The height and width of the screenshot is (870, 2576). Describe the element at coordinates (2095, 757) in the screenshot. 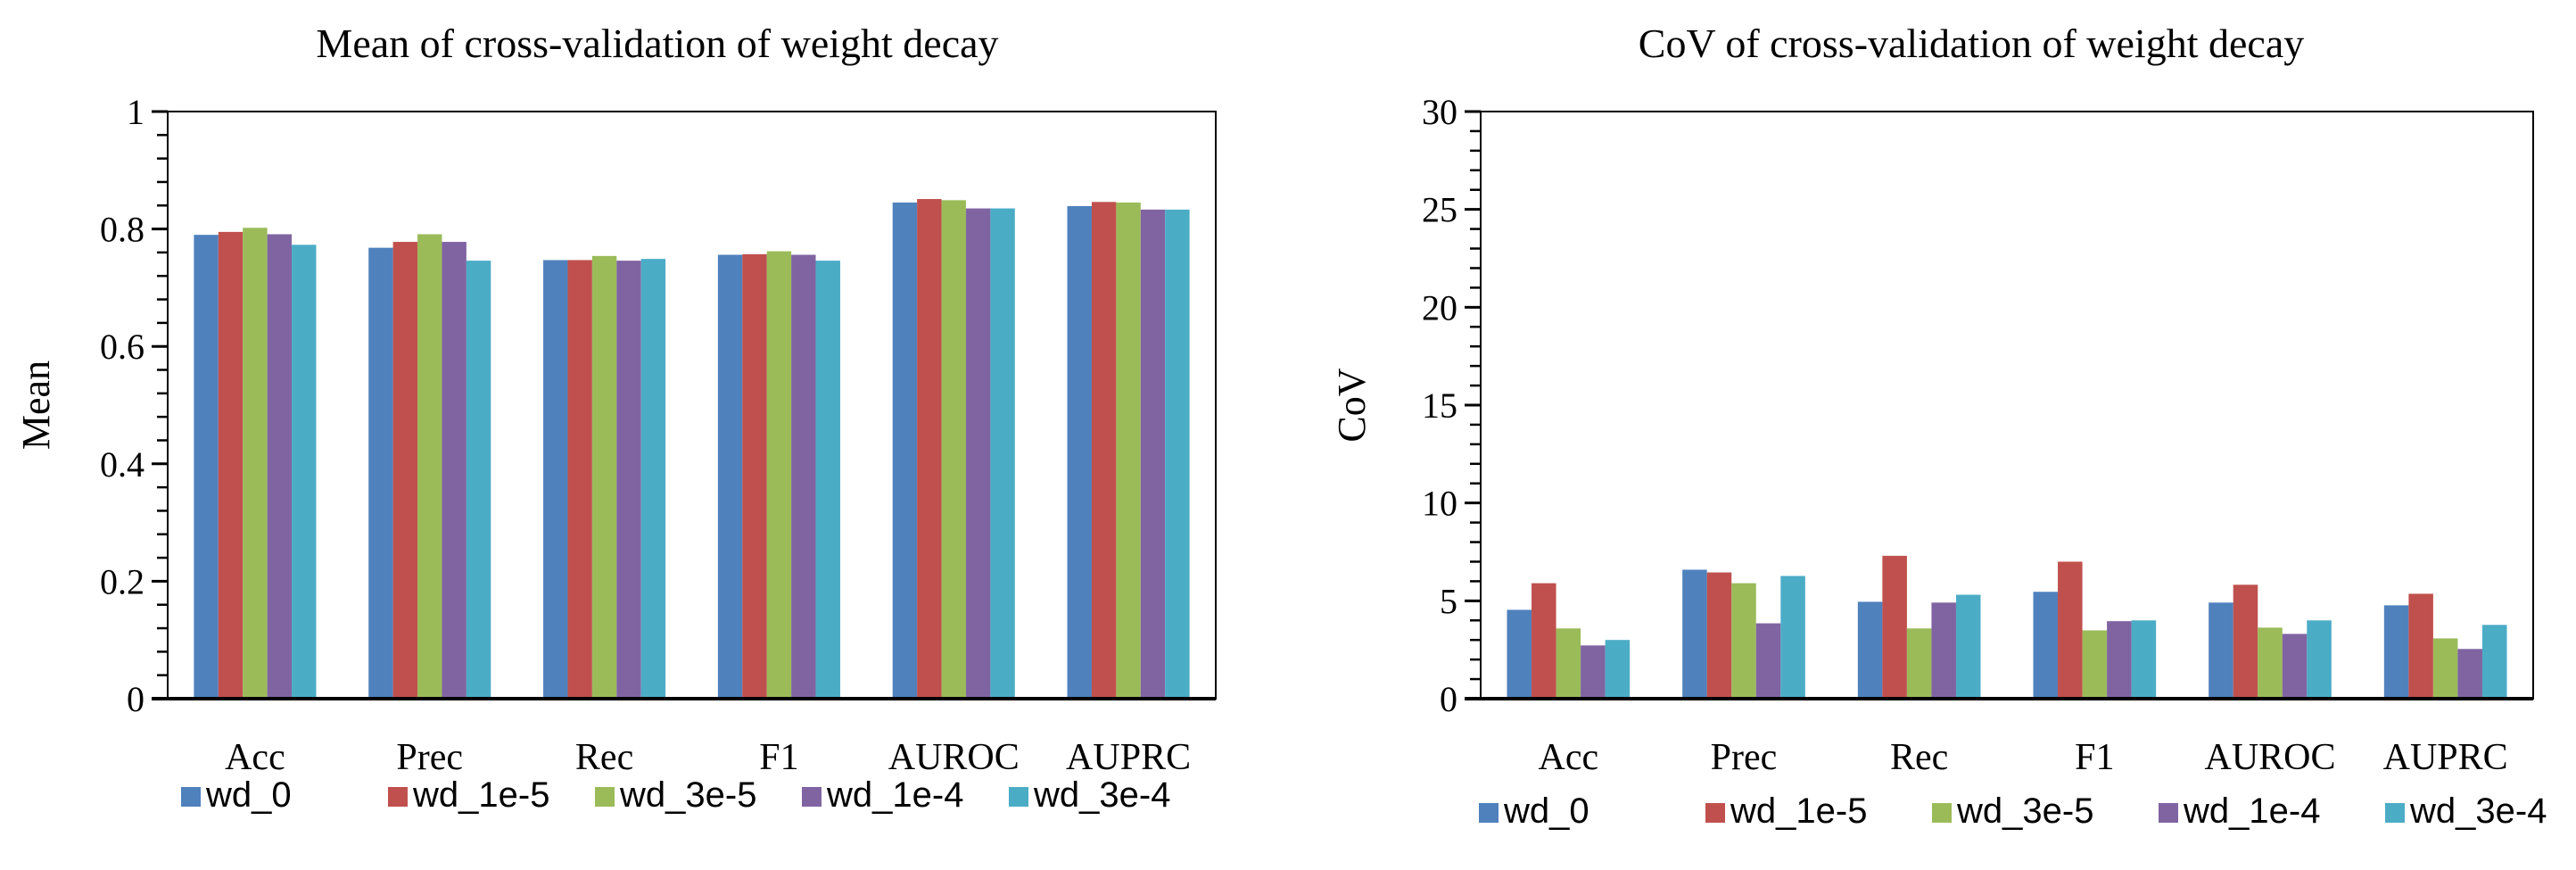

I see `x-tick-label: F1` at that location.